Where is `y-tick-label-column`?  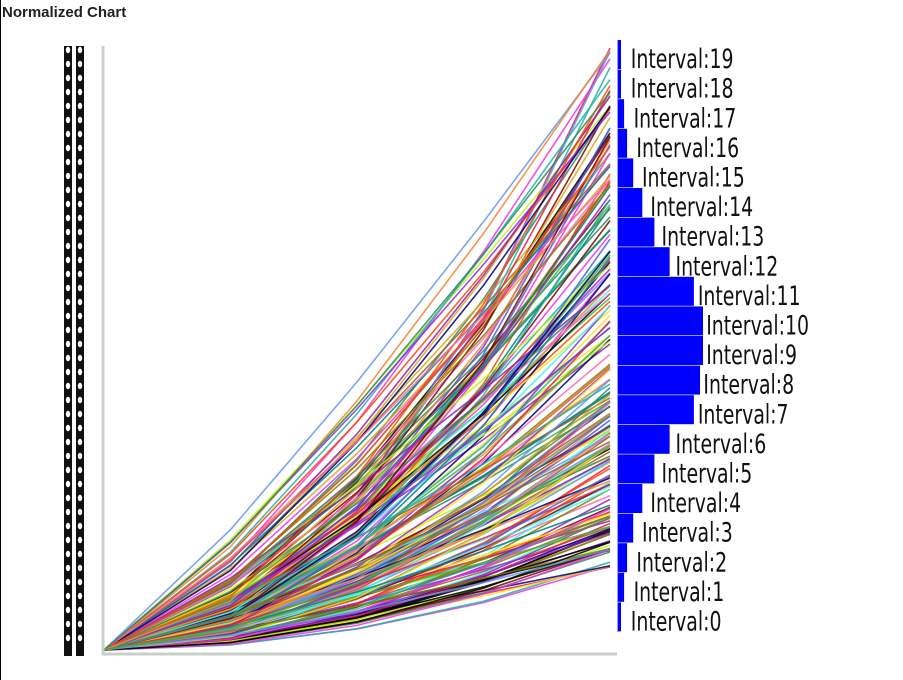 y-tick-label-column is located at coordinates (80, 351).